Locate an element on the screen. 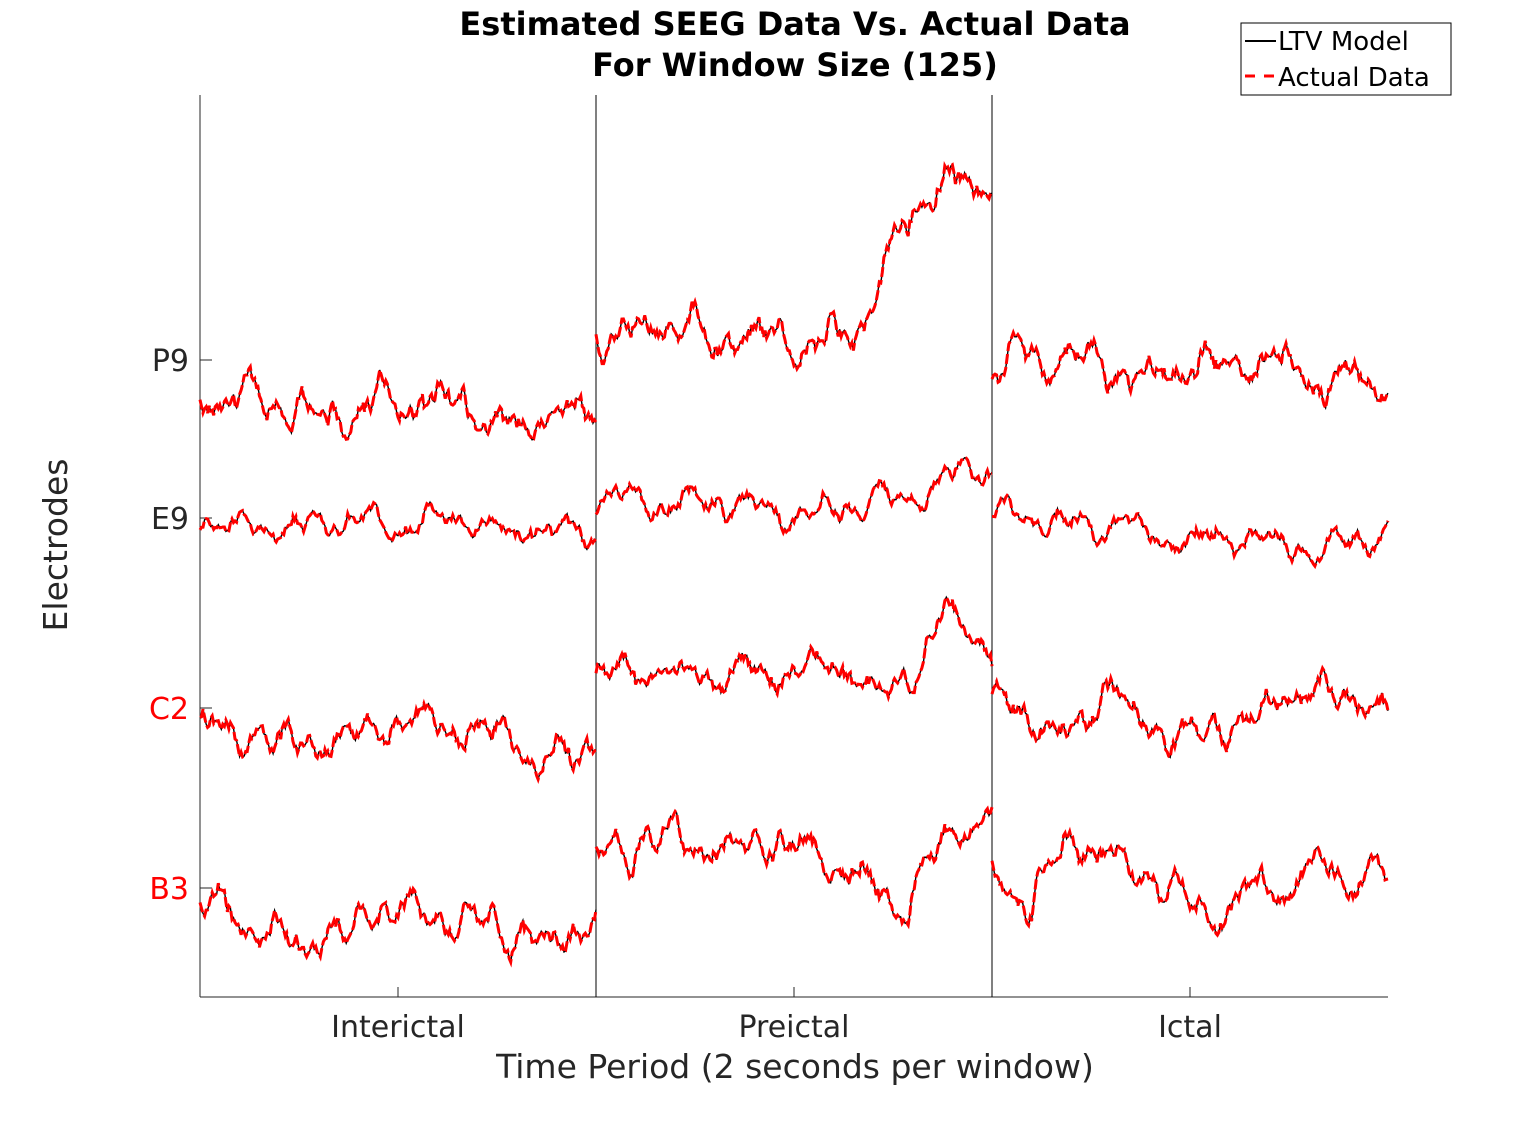 The image size is (1535, 1121). x-tick-label: Ictal is located at coordinates (1190, 1027).